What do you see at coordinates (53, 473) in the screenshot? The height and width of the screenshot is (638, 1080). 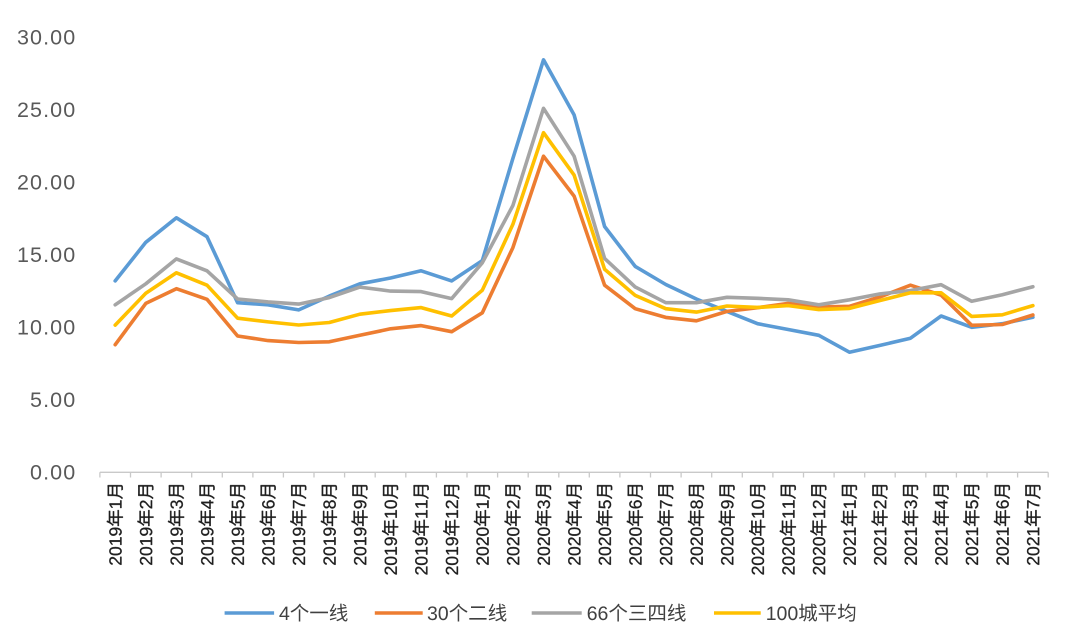 I see `svg-text: 0.00` at bounding box center [53, 473].